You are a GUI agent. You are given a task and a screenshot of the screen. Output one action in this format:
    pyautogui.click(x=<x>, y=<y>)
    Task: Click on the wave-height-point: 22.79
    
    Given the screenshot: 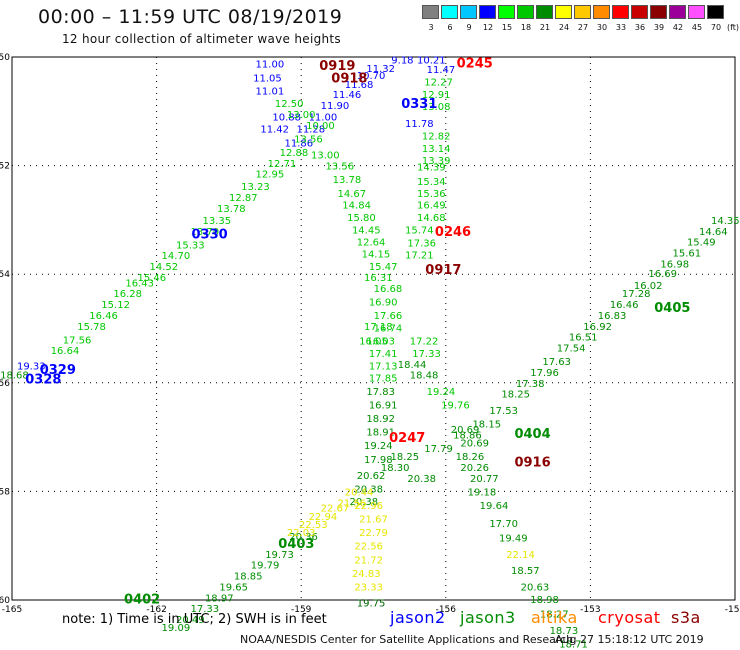 What is the action you would take?
    pyautogui.click(x=373, y=533)
    